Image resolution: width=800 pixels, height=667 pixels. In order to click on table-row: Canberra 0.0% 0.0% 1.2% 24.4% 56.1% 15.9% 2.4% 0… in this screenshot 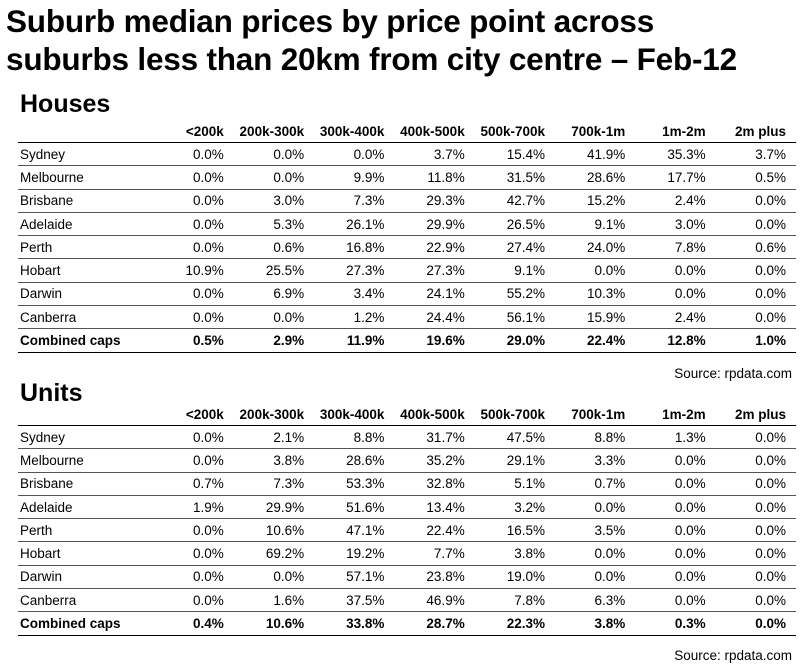, I will do `click(407, 317)`.